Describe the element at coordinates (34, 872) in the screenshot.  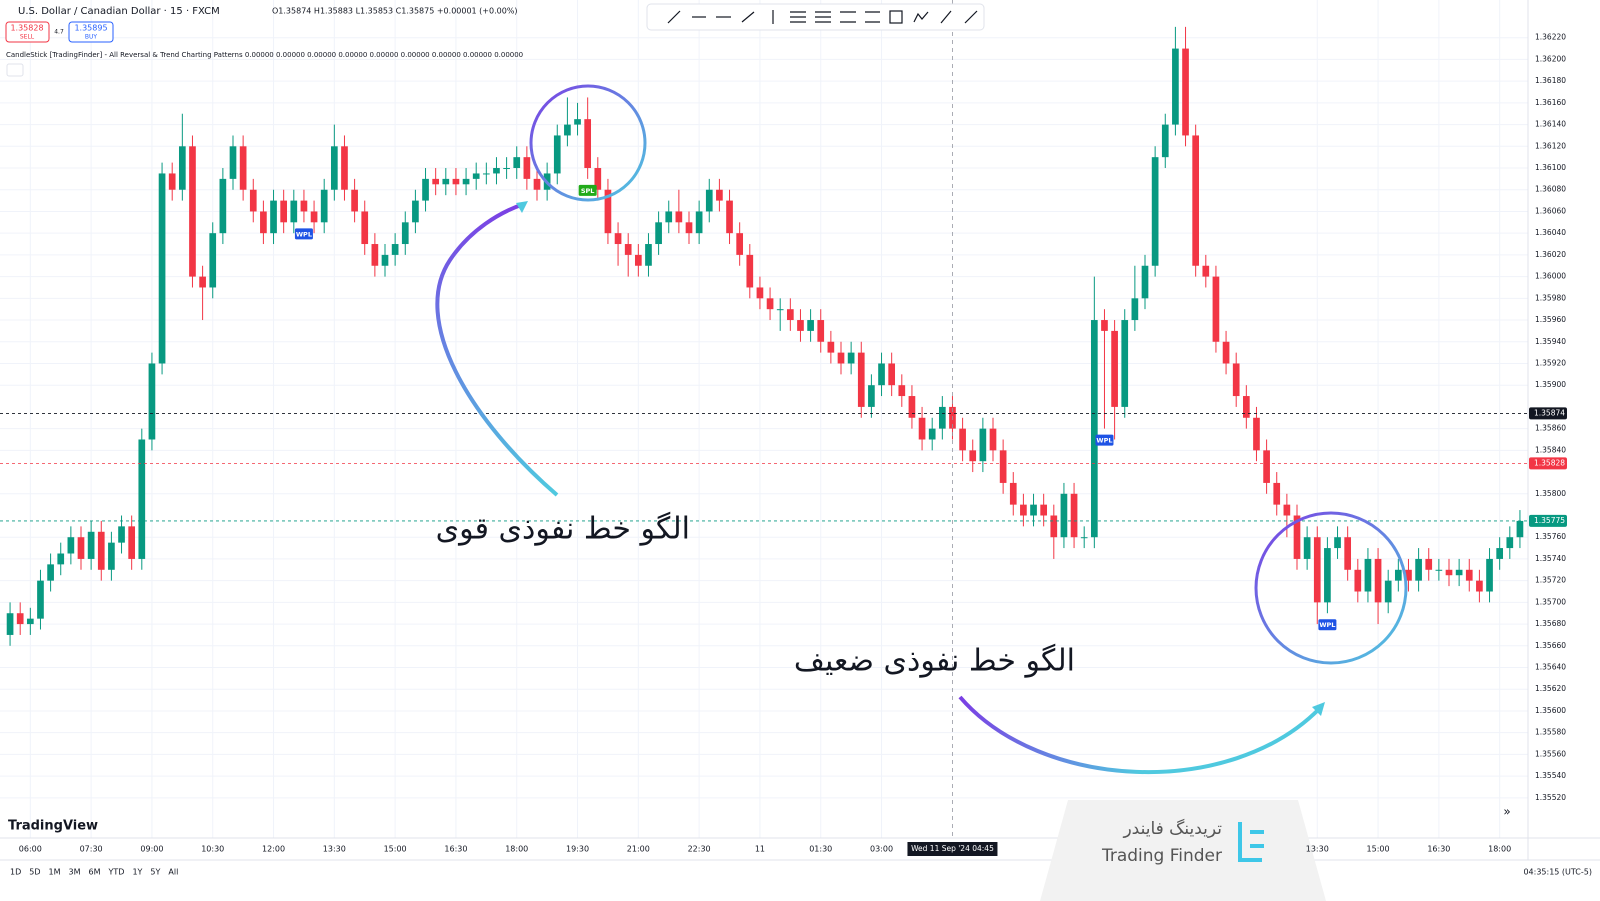
I see `period-button: 5D` at that location.